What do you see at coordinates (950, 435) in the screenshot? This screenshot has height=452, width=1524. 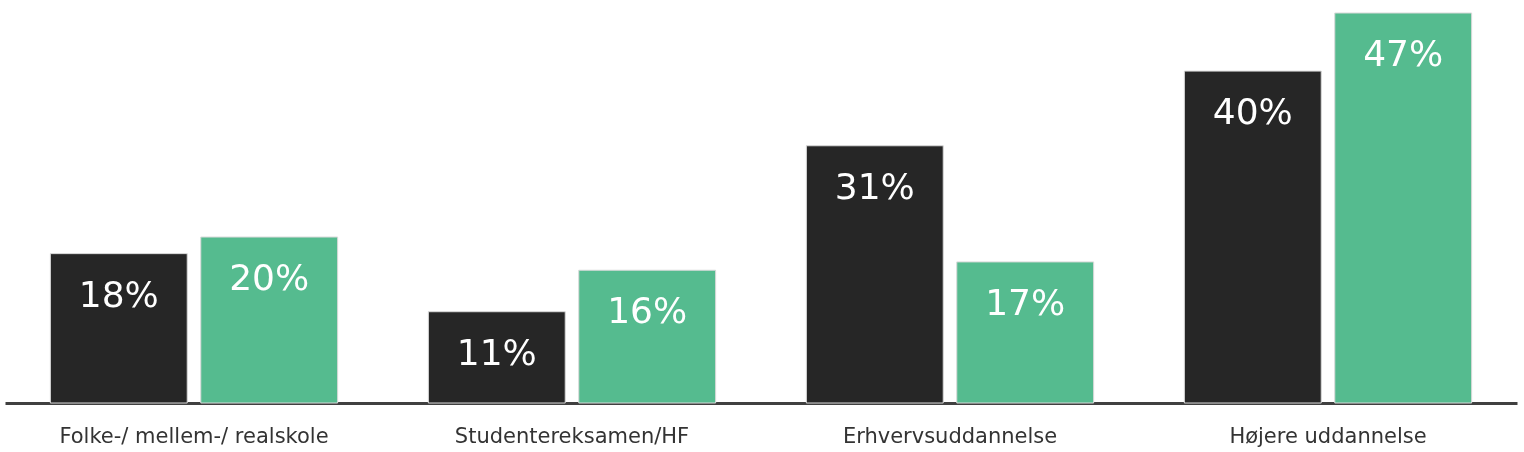 I see `x-tick-label: Erhvervsuddannelse` at bounding box center [950, 435].